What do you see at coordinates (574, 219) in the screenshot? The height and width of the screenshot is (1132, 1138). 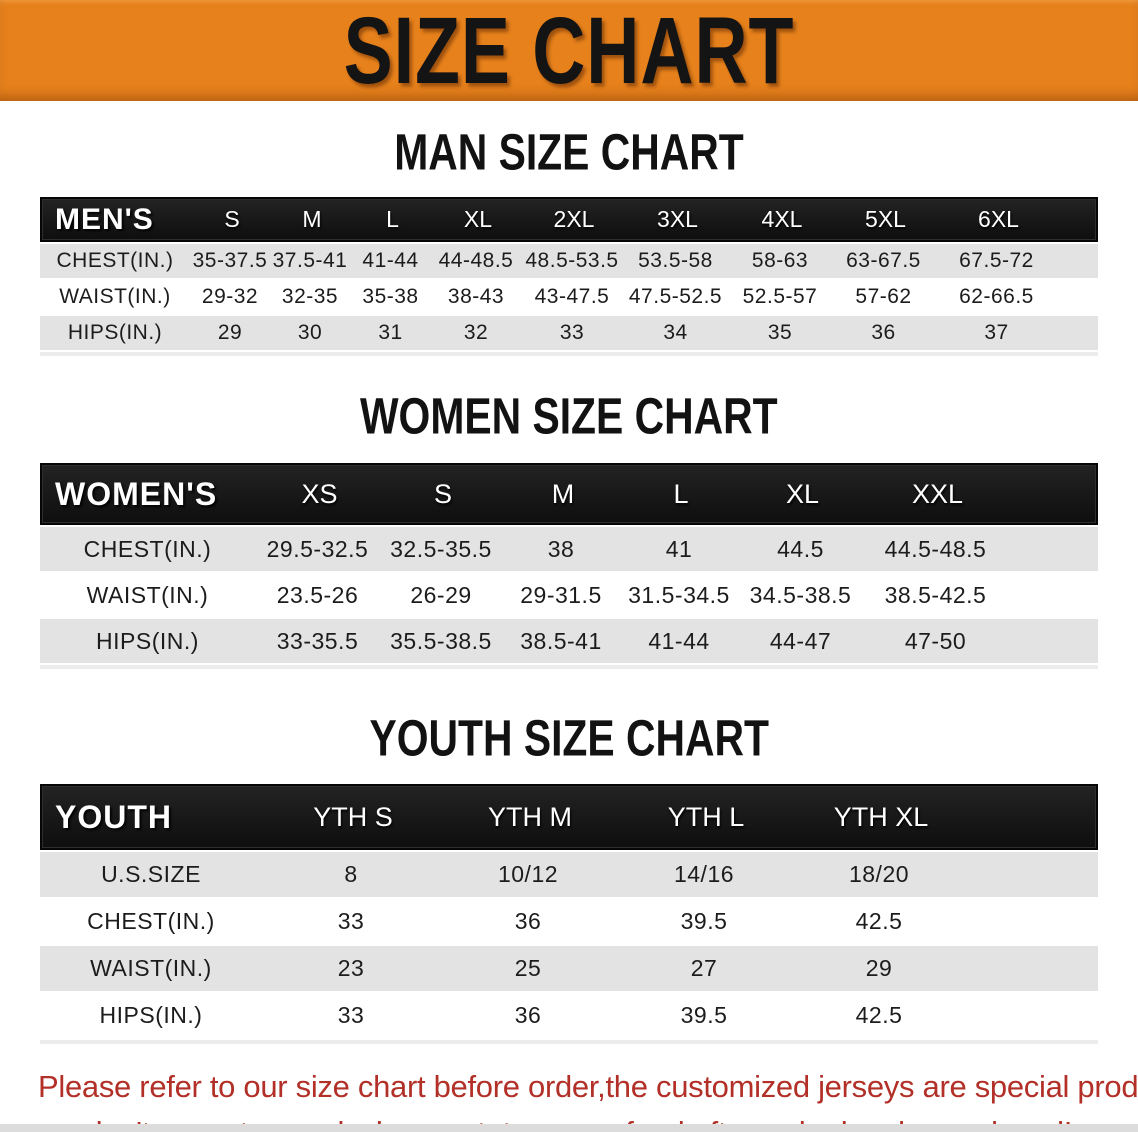 I see `men-col-header-2xl: 2XL` at bounding box center [574, 219].